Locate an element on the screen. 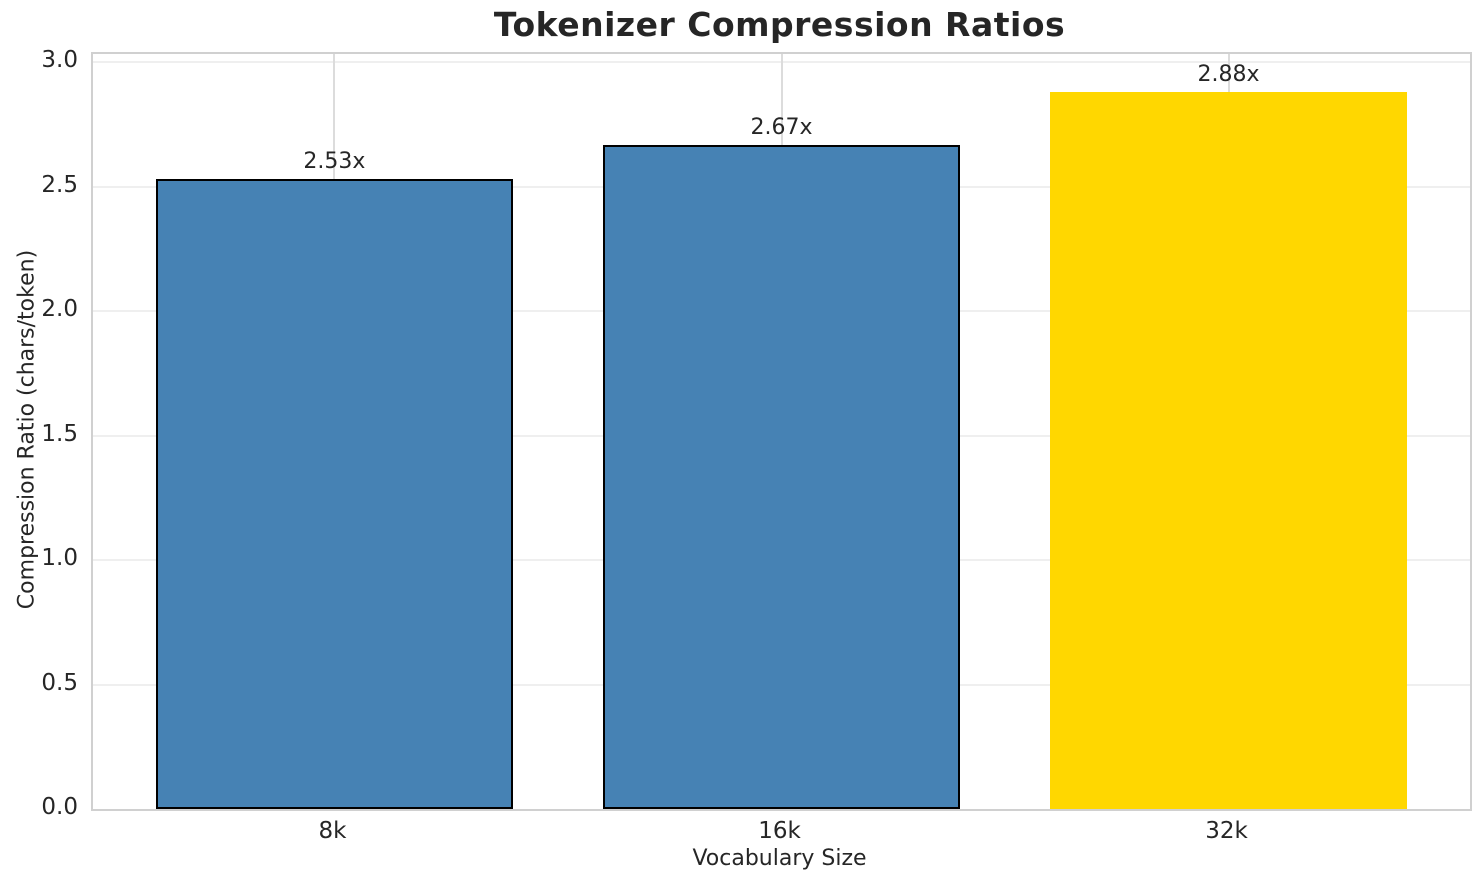 The width and height of the screenshot is (1484, 885). y-tick-label: 0.5 is located at coordinates (59, 682).